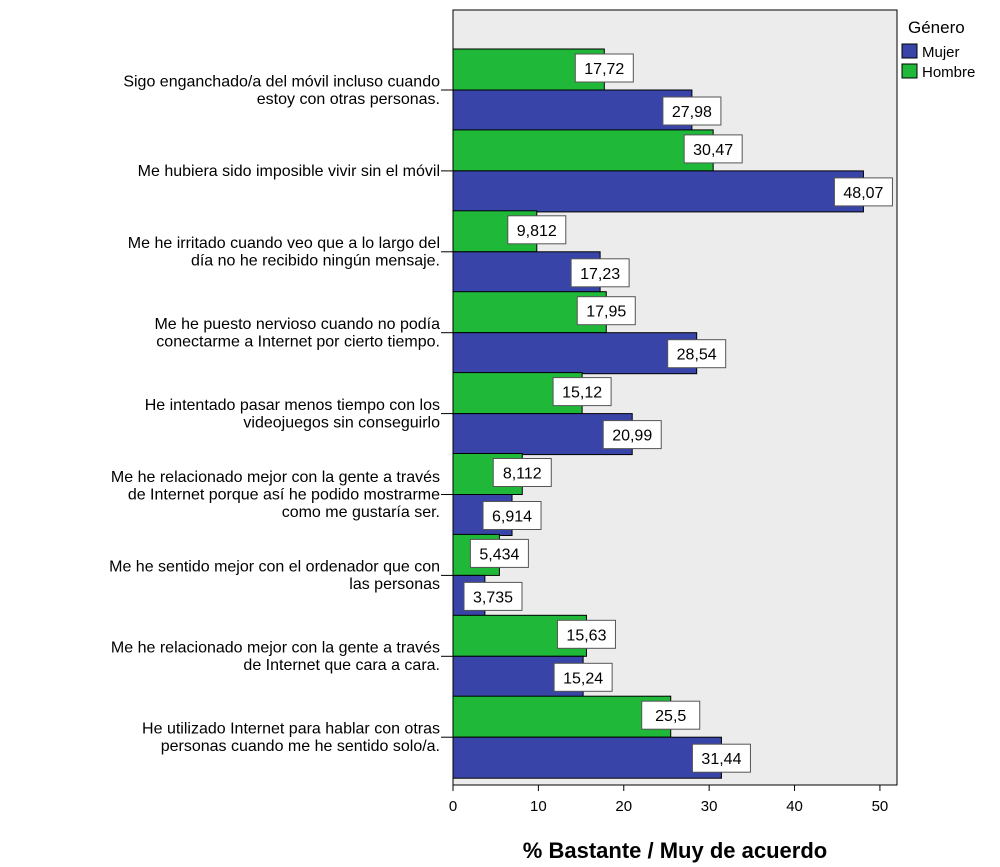 This screenshot has height=867, width=1000. I want to click on legend-swatch-hombre, so click(909, 71).